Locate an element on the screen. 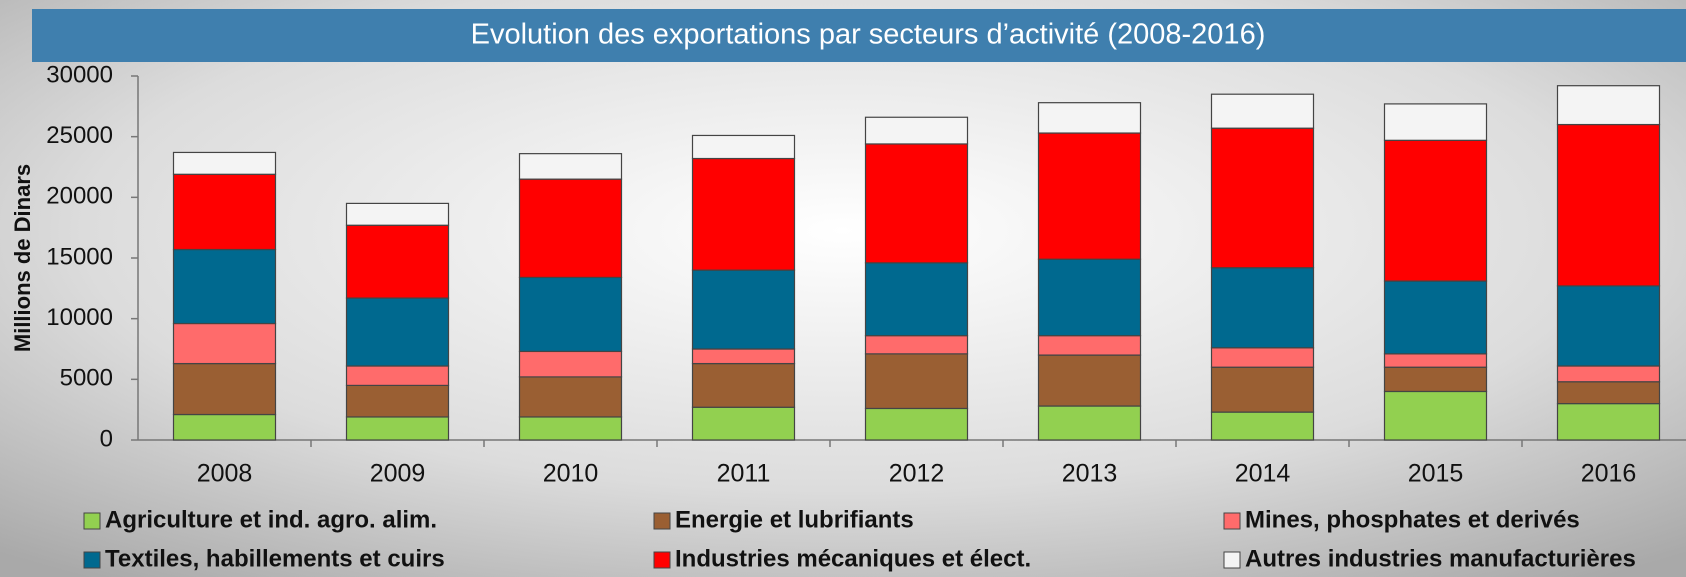 This screenshot has height=577, width=1686. y-axis-label: Millions de Dinars is located at coordinates (22, 258).